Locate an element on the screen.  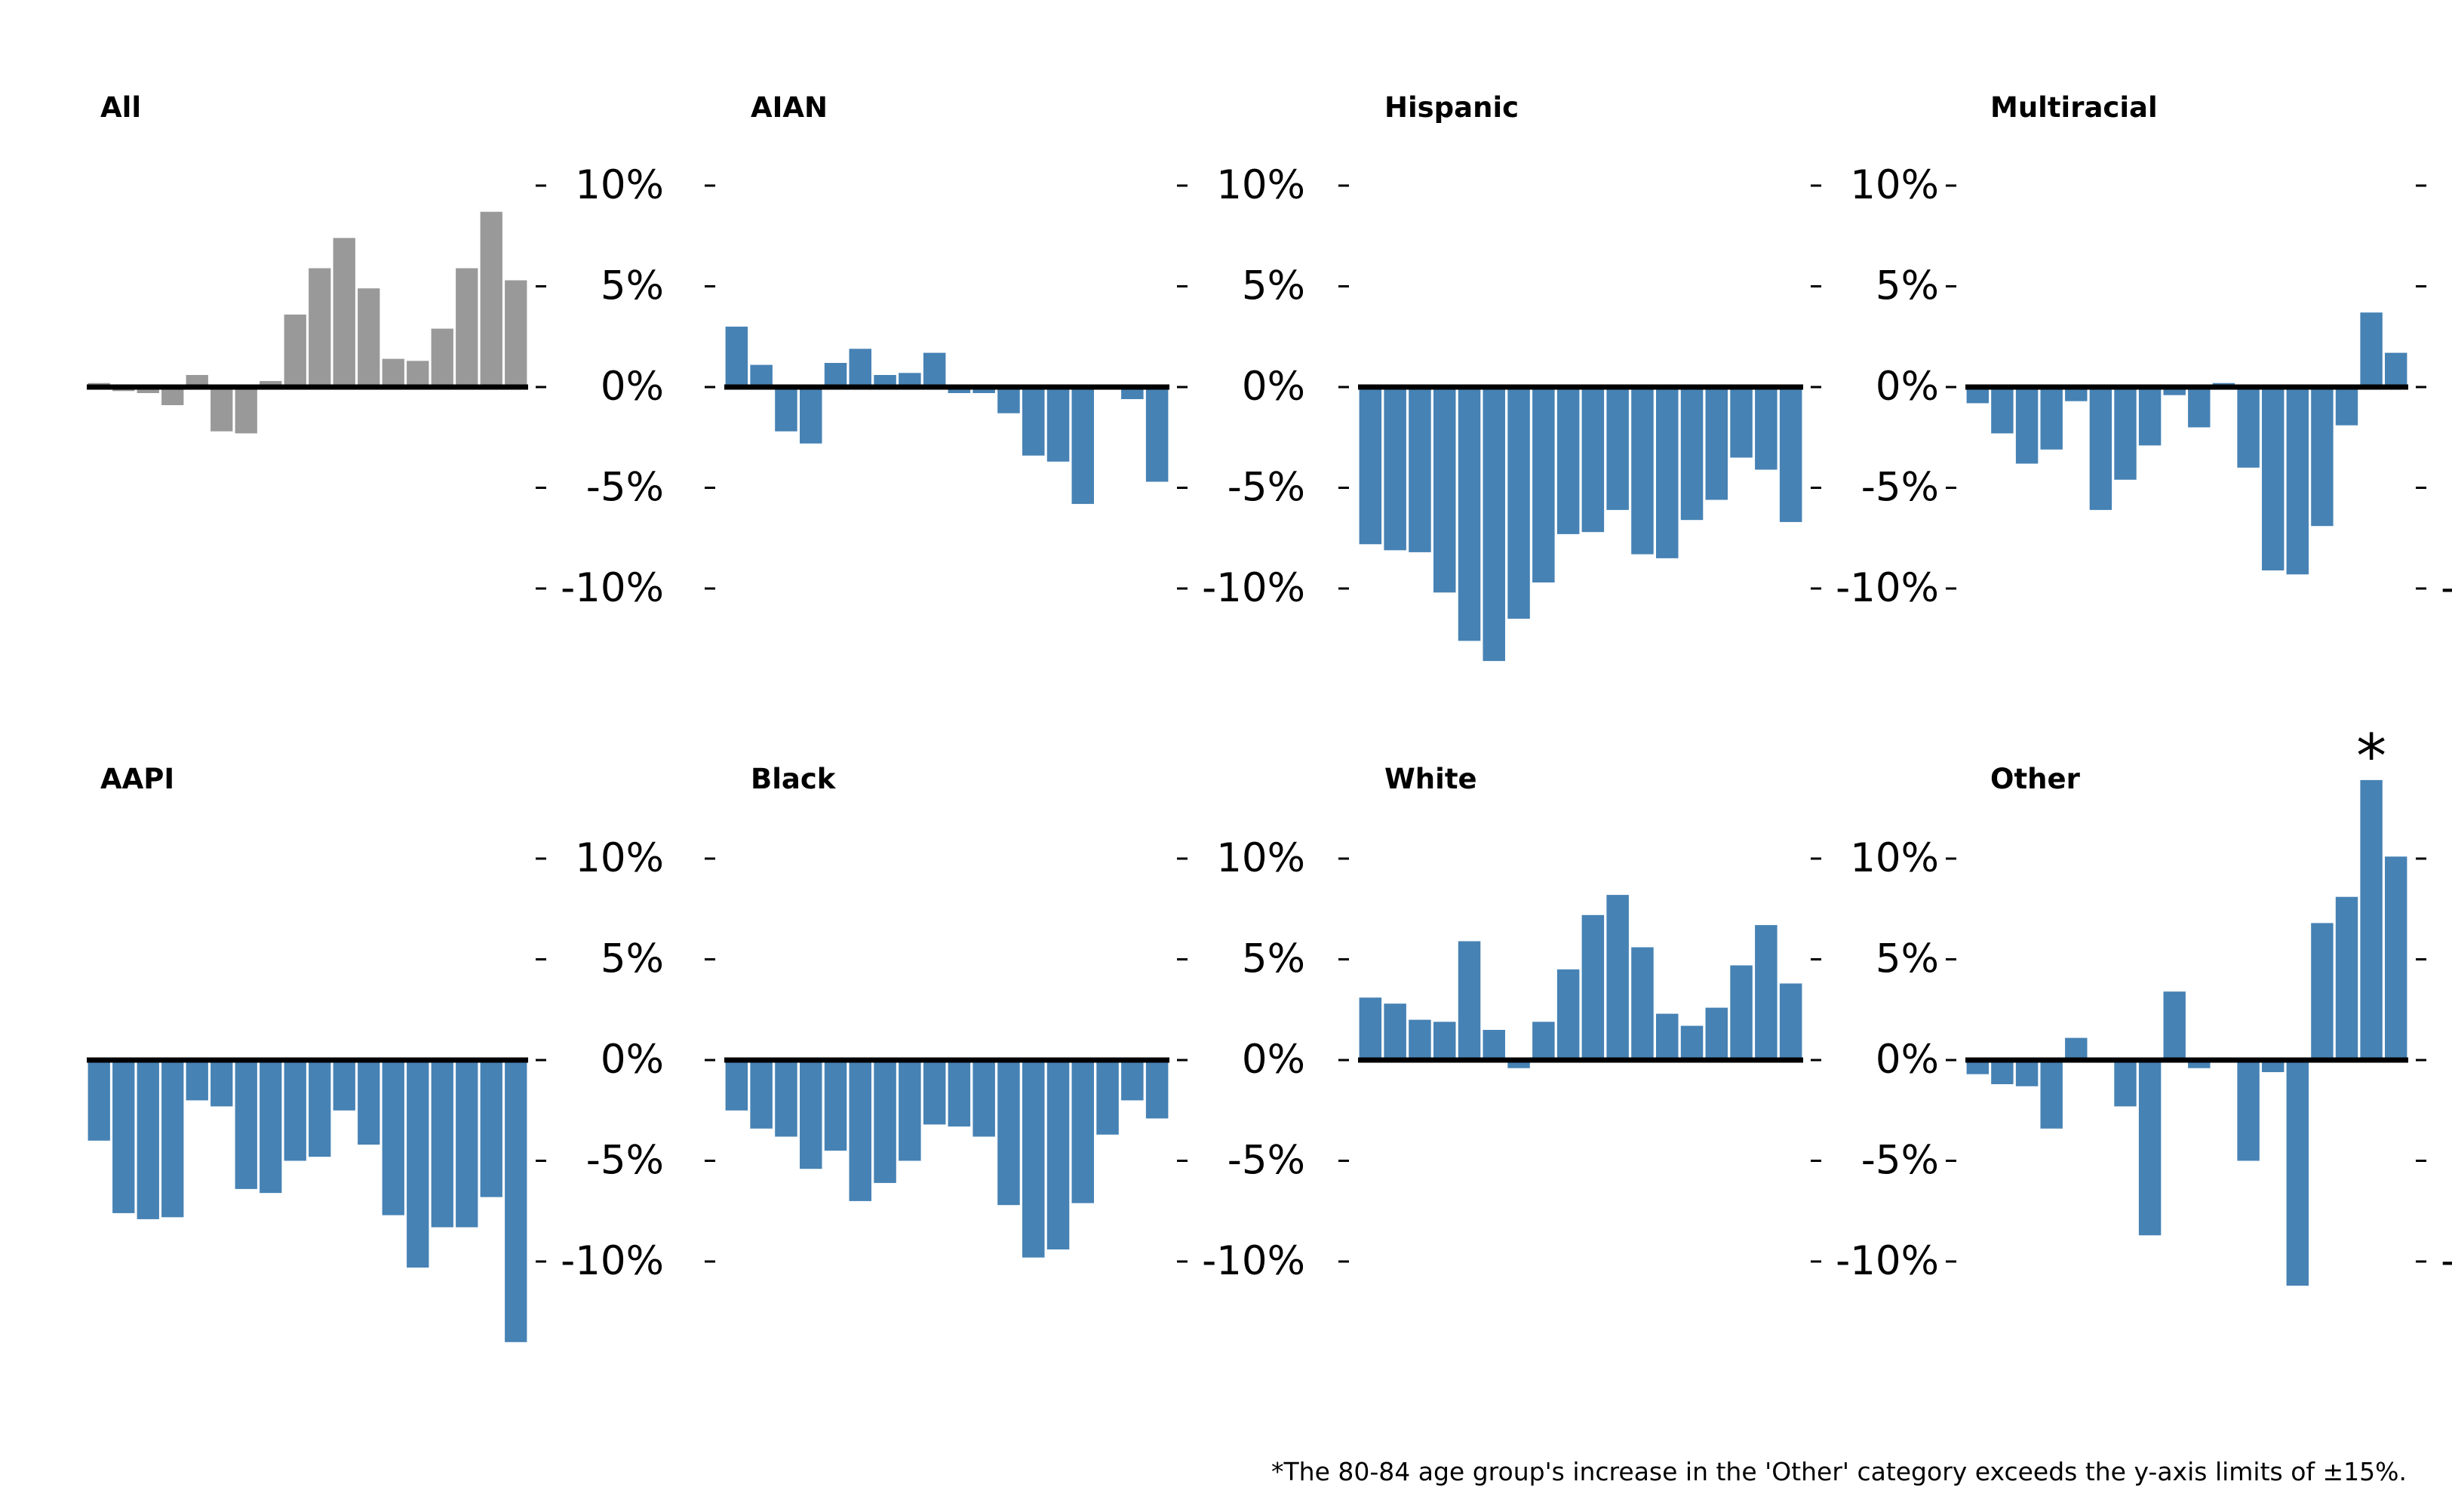
panel-title: All is located at coordinates (120, 107).